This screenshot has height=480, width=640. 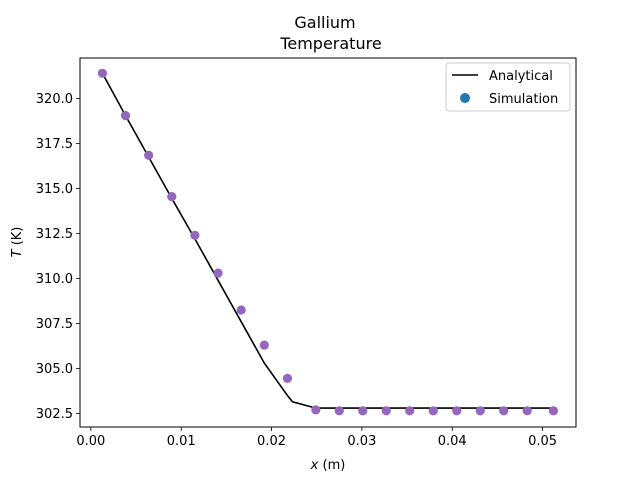 What do you see at coordinates (54, 144) in the screenshot?
I see `y-tick-label: 317.5` at bounding box center [54, 144].